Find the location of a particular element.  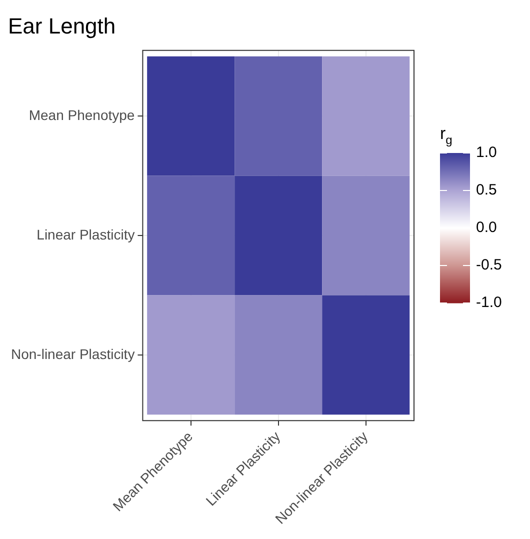

color-bar-label: 0.5 is located at coordinates (486, 190).